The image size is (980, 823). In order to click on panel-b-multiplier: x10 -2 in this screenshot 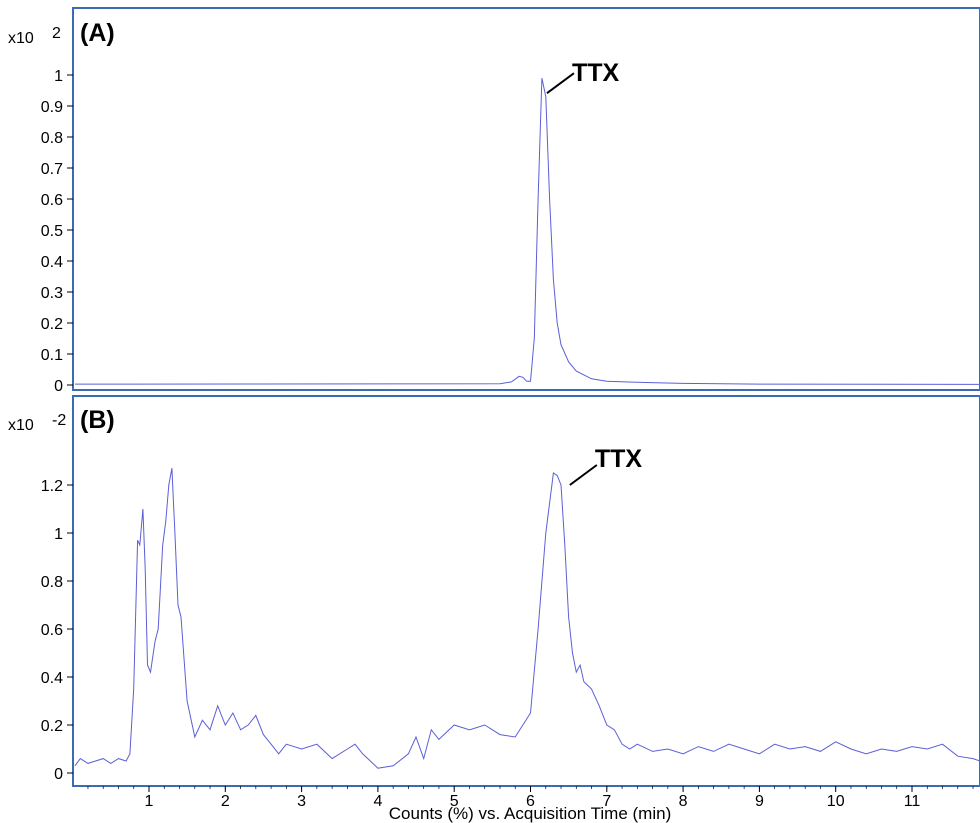, I will do `click(37, 423)`.